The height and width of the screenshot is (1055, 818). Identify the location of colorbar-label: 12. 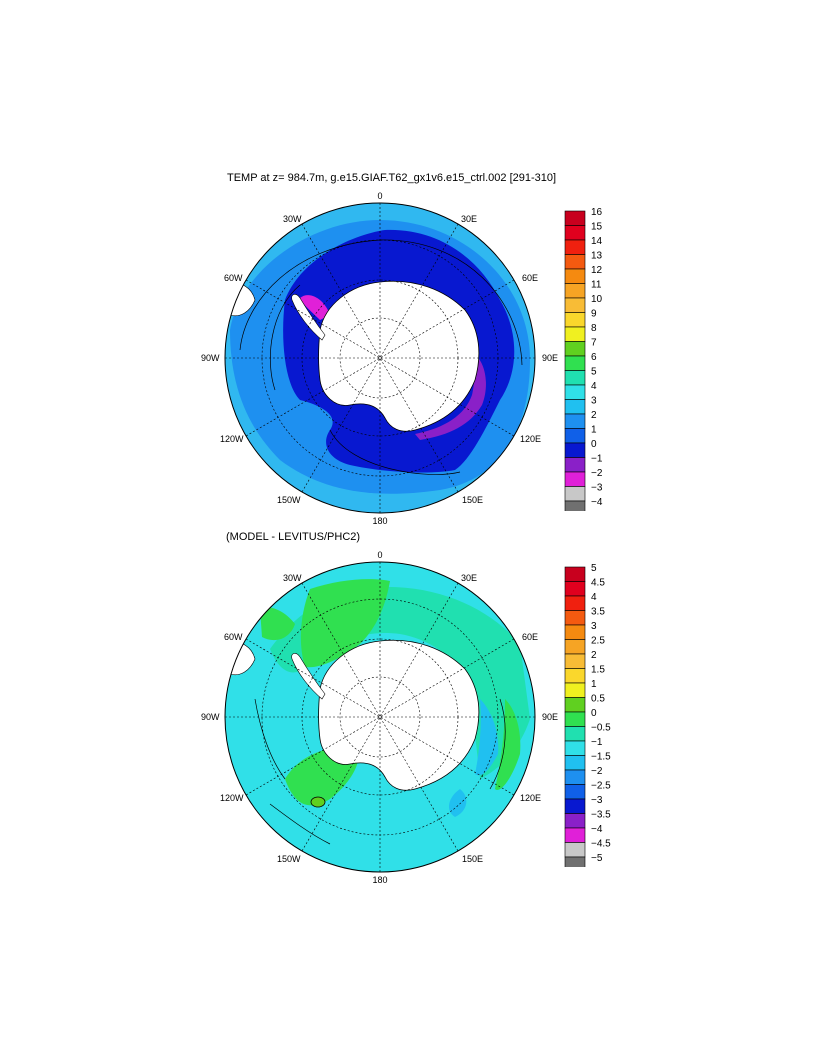
(597, 270).